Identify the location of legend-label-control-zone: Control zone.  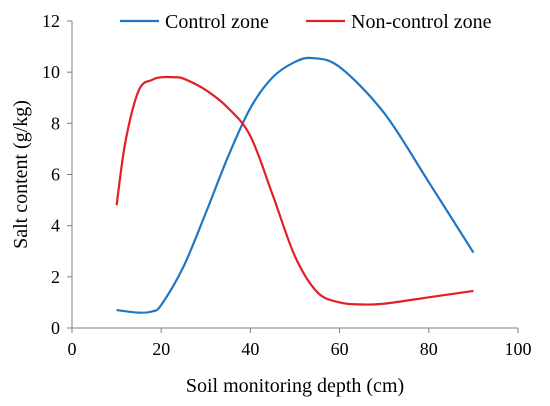
(217, 22).